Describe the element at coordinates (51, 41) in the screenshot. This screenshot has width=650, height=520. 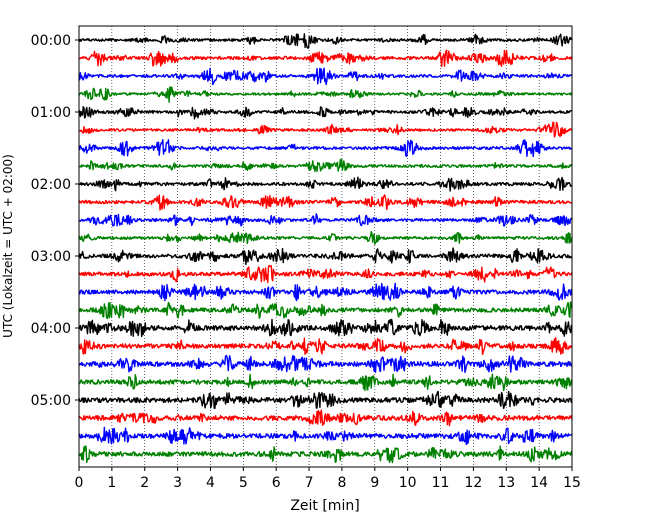
I see `y-tick-label: 00:00` at that location.